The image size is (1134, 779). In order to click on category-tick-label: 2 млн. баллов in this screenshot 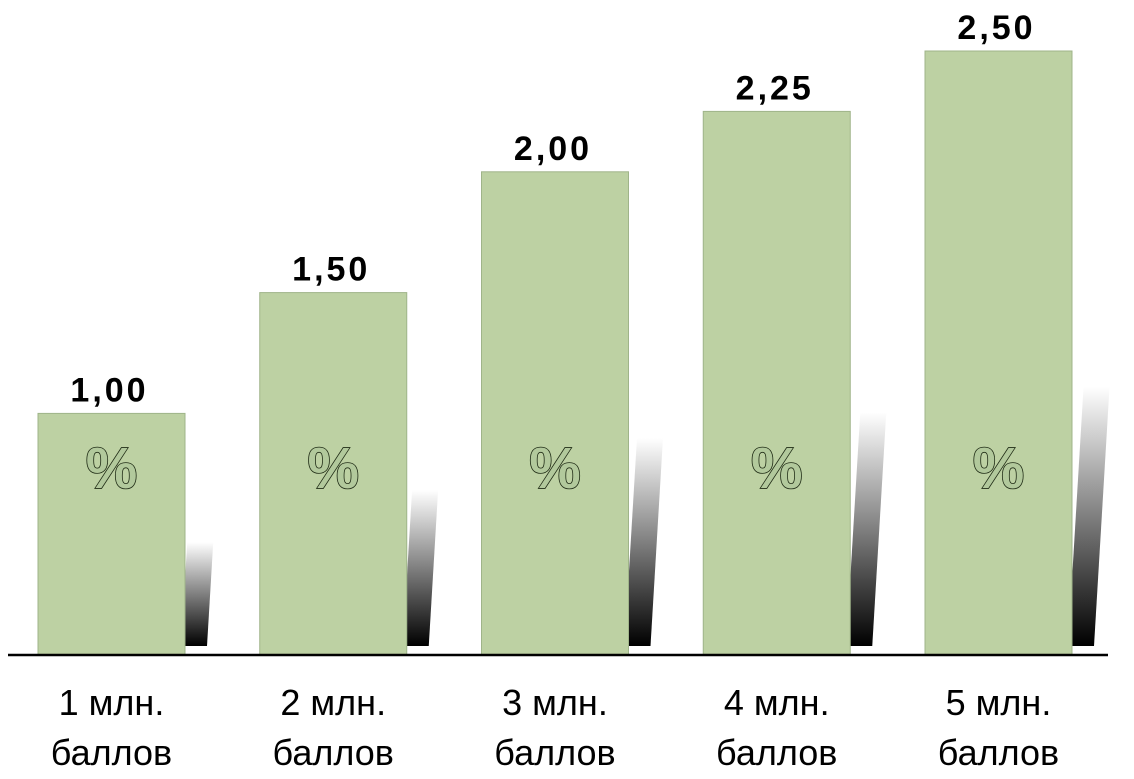, I will do `click(333, 727)`.